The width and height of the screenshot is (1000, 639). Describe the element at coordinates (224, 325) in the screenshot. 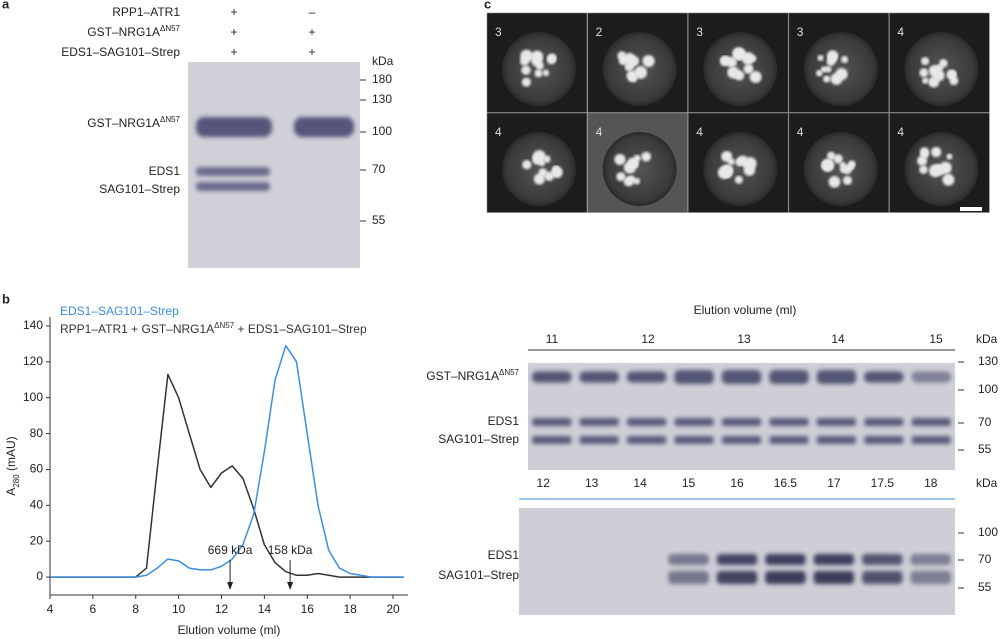

I see `legend-entry-part: ΔN57` at that location.